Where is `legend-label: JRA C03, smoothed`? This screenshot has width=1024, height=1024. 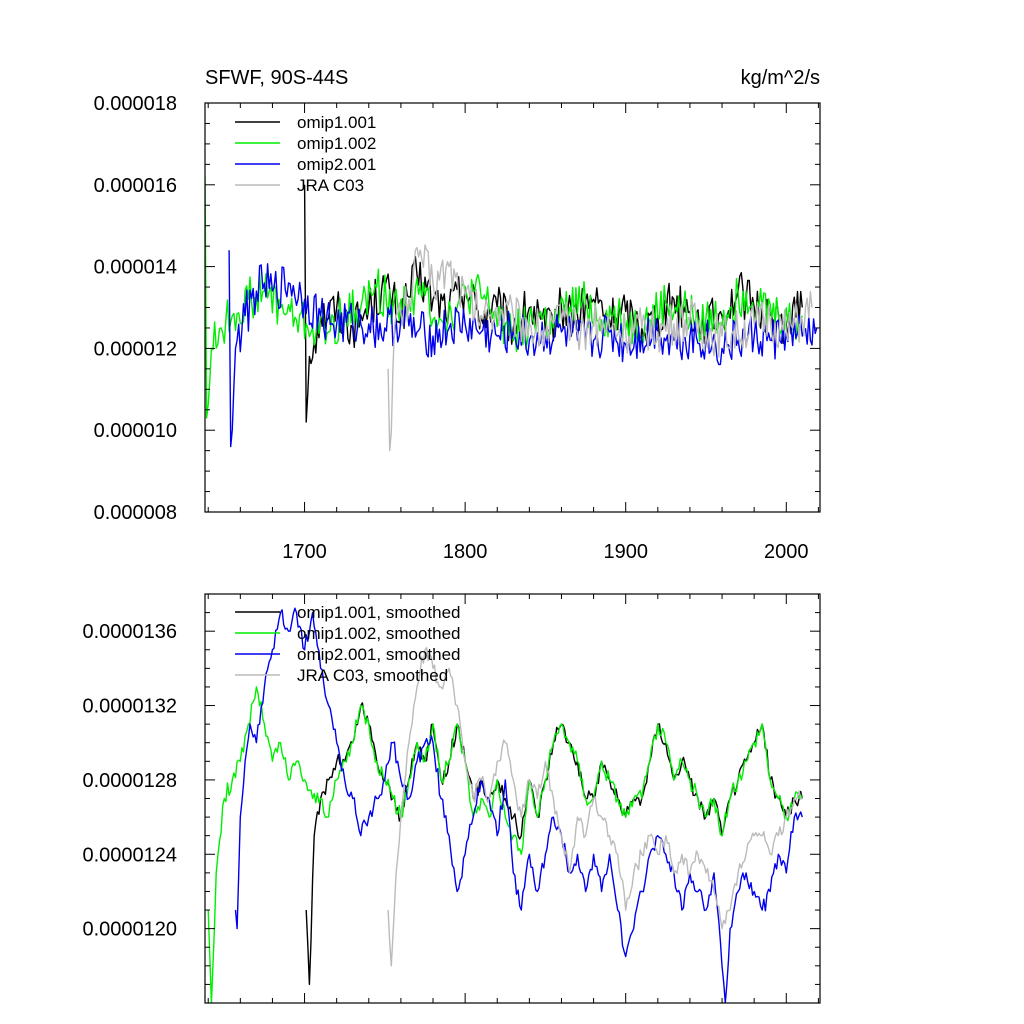
legend-label: JRA C03, smoothed is located at coordinates (372, 675).